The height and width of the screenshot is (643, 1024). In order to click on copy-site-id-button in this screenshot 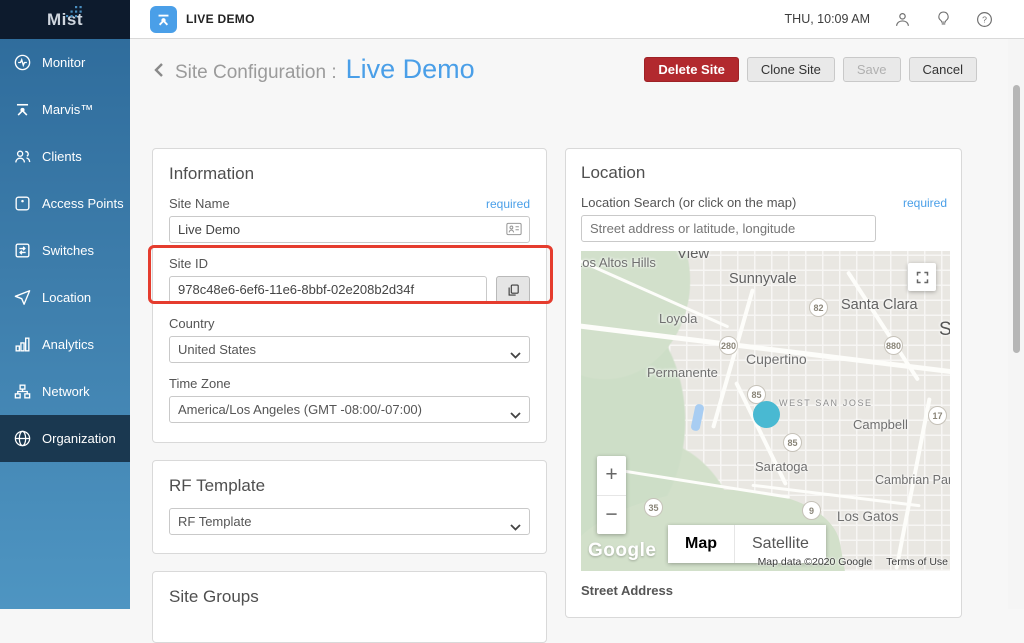, I will do `click(513, 289)`.